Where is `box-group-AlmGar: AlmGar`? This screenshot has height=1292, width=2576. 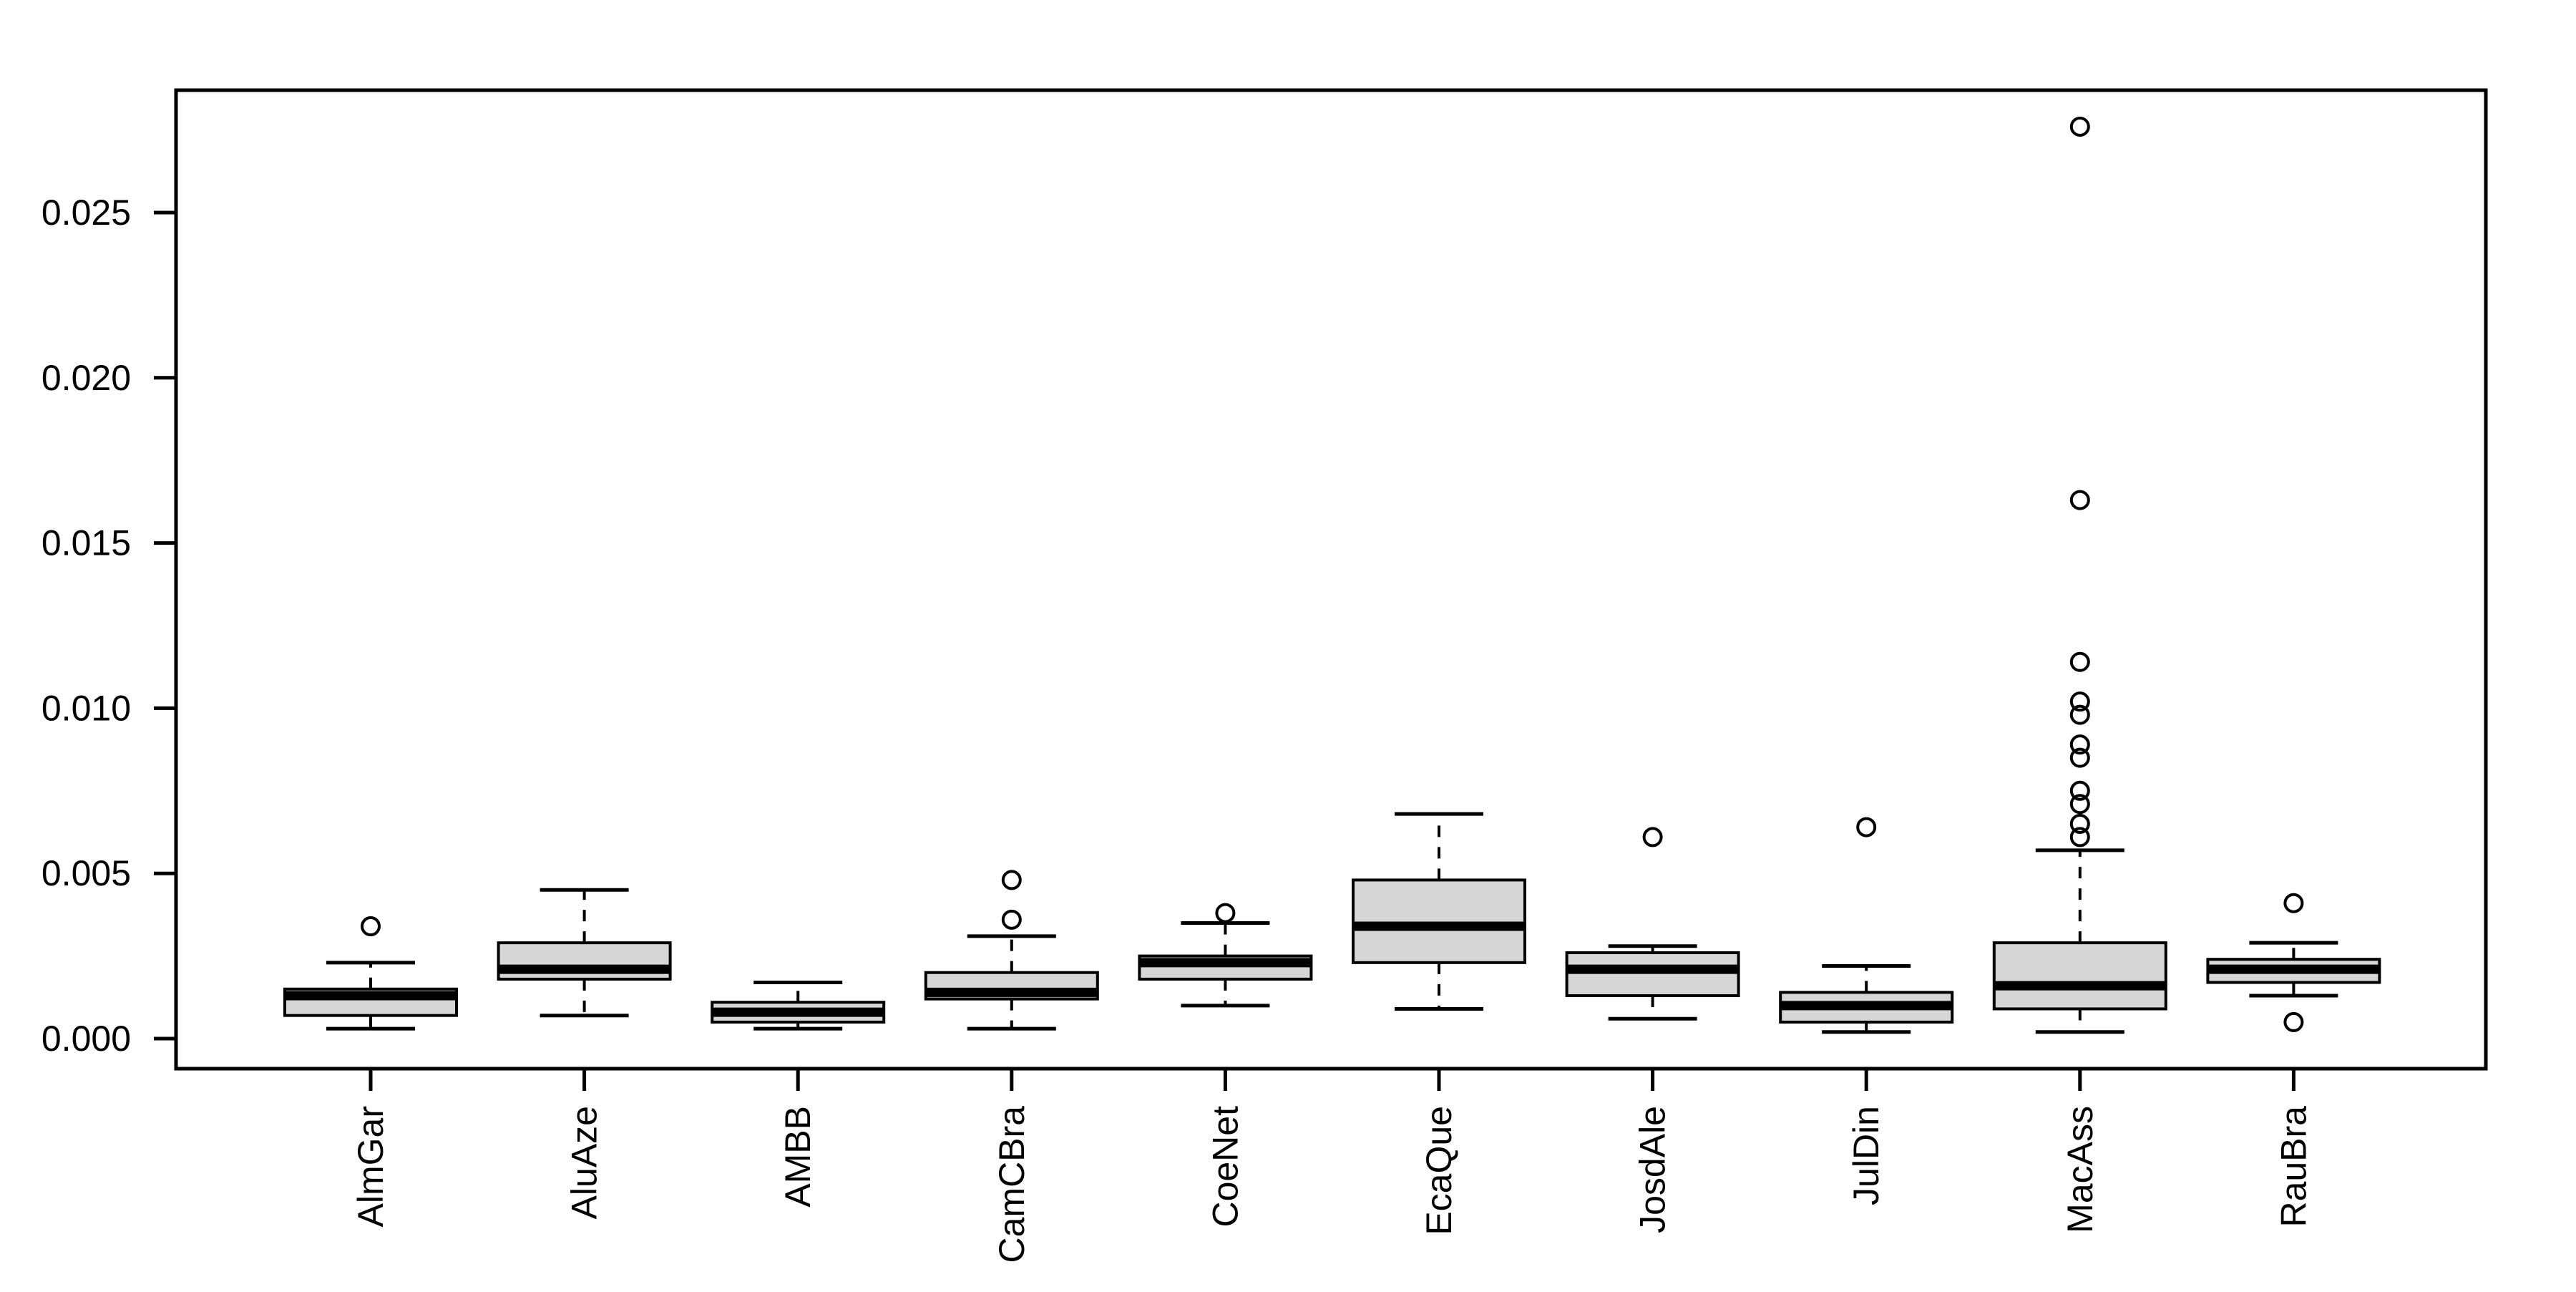 box-group-AlmGar: AlmGar is located at coordinates (370, 1071).